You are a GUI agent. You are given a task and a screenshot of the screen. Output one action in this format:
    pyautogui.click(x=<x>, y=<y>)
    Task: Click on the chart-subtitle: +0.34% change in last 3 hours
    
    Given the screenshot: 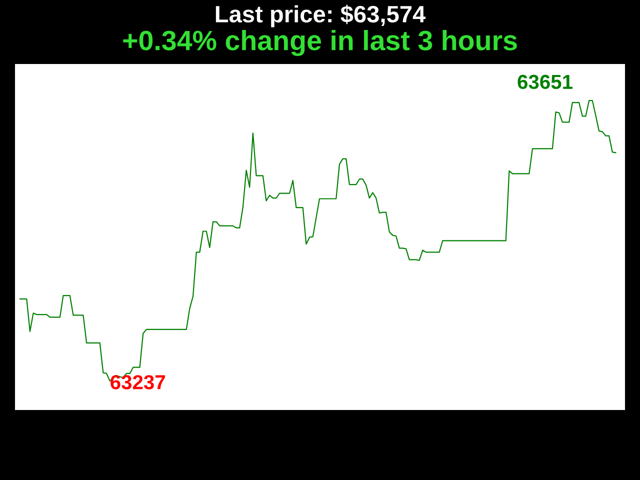 What is the action you would take?
    pyautogui.click(x=320, y=43)
    